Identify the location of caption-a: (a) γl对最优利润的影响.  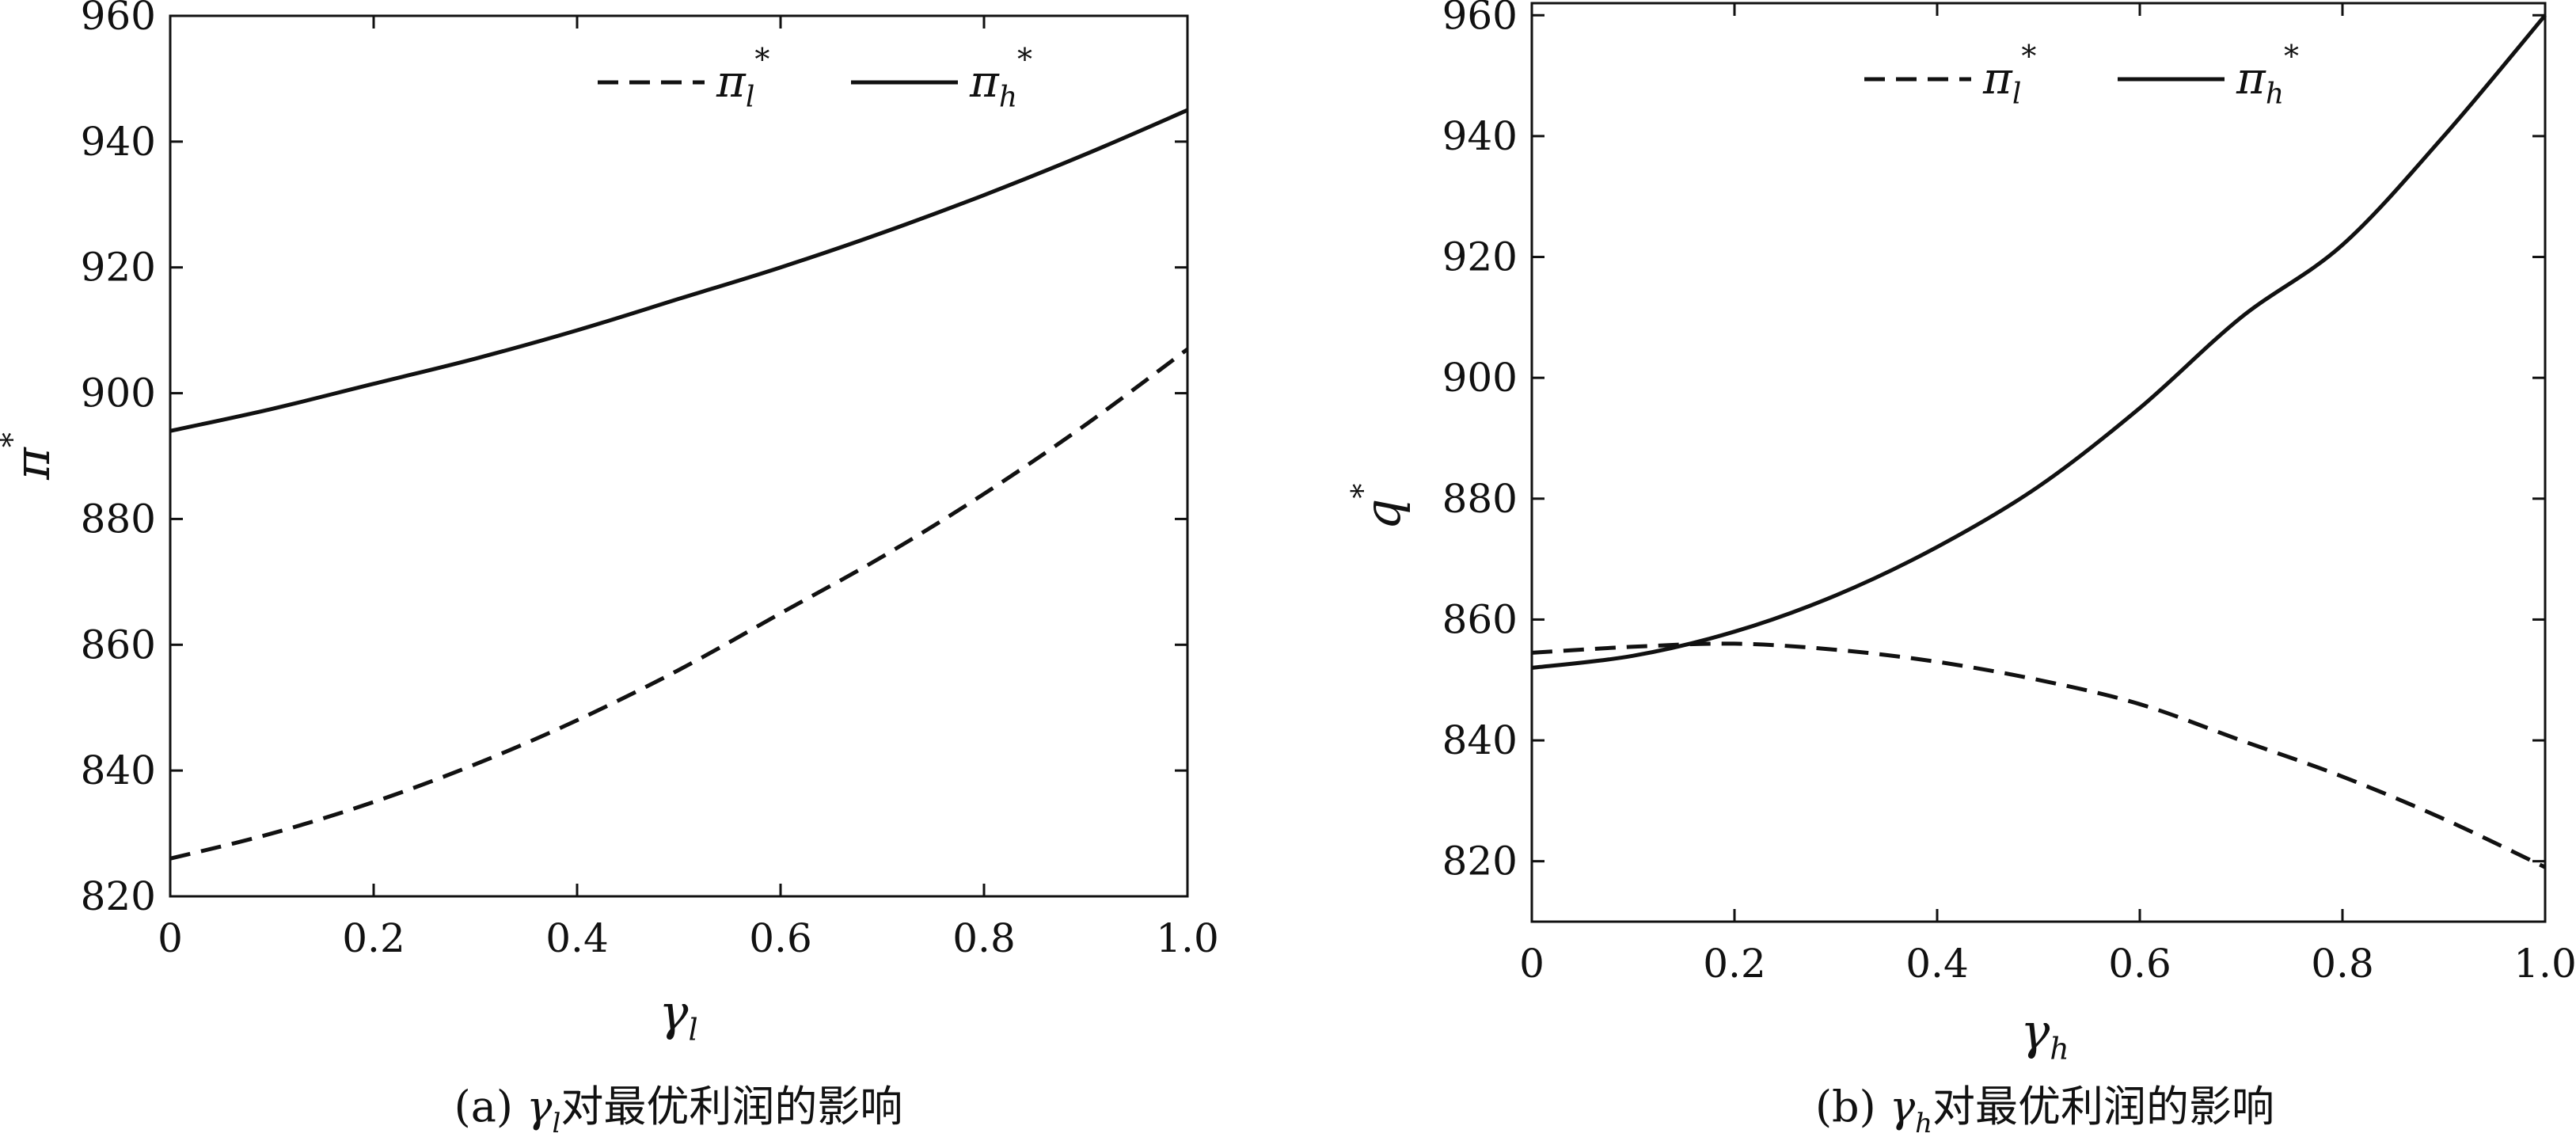
(678, 1110).